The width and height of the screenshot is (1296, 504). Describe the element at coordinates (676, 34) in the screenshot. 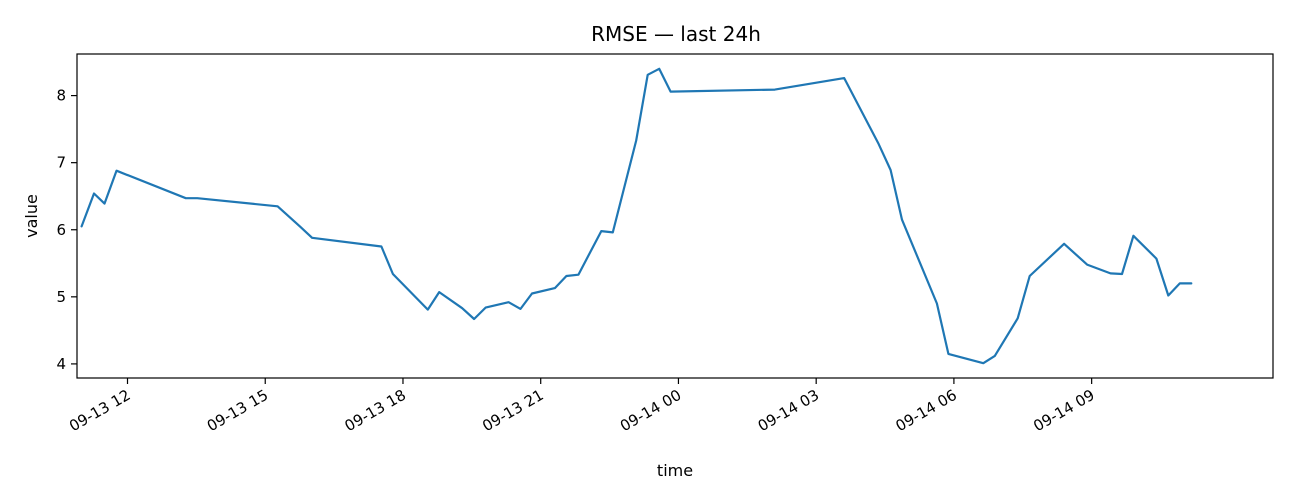

I see `chart-title: RMSE — last 24h` at that location.